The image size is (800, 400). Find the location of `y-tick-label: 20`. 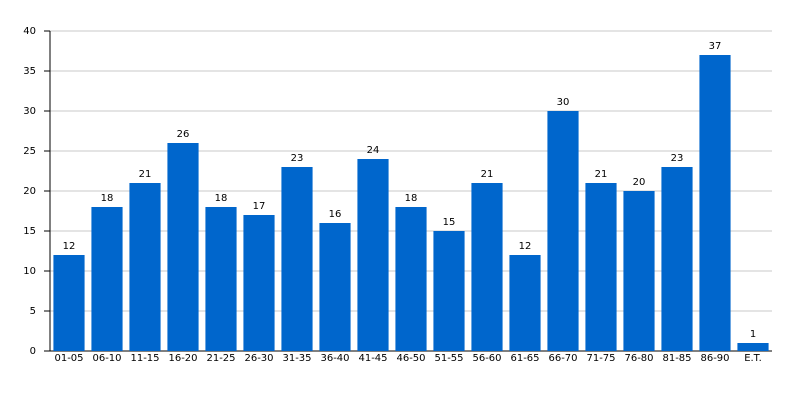

y-tick-label: 20 is located at coordinates (29, 191).